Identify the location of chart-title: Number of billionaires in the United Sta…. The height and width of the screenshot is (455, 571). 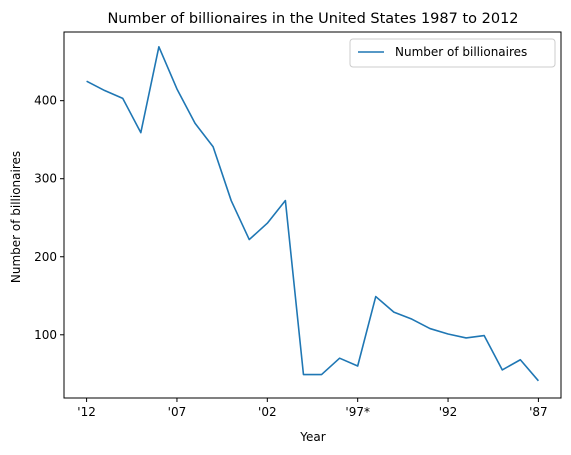
(312, 19).